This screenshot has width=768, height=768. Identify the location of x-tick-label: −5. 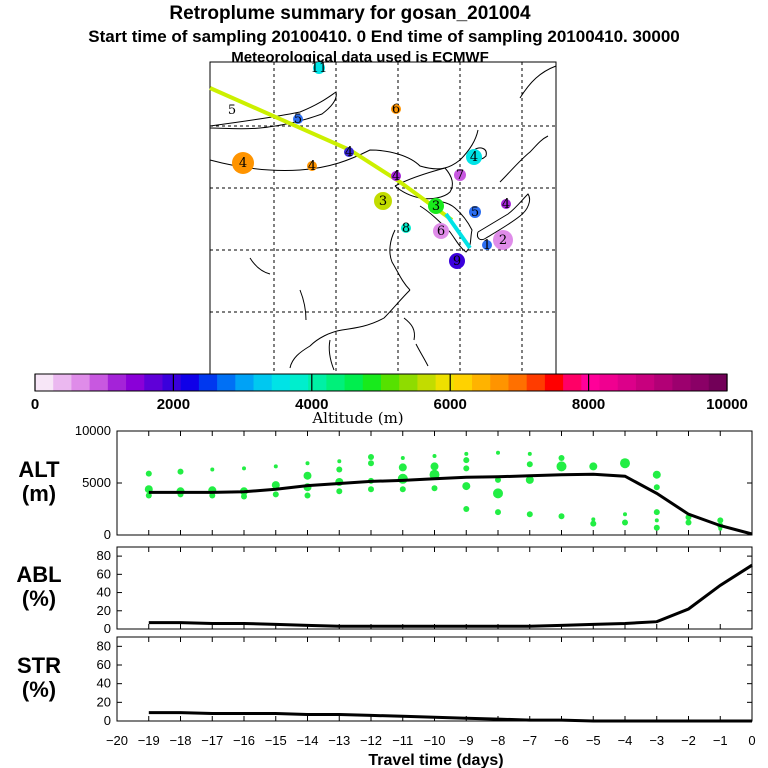
(593, 740).